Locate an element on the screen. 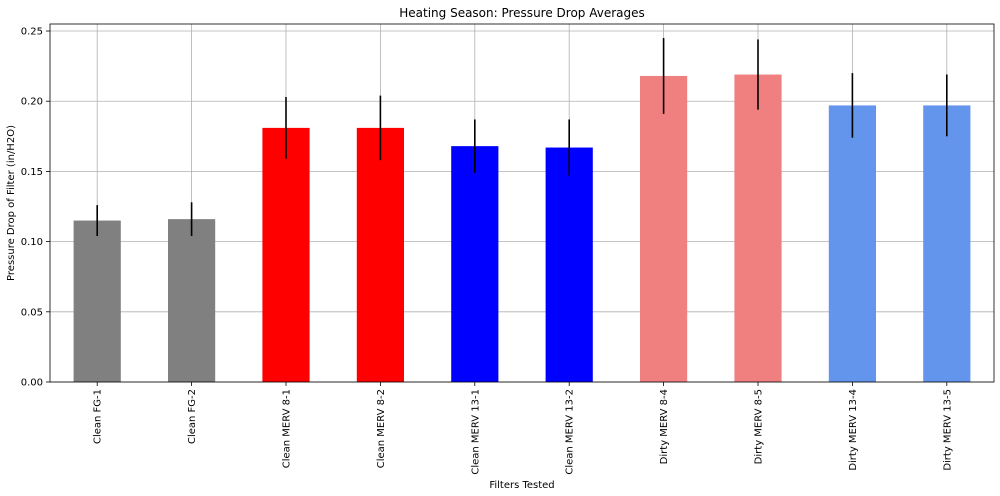  y-tick-label: 0.15 is located at coordinates (32, 172).